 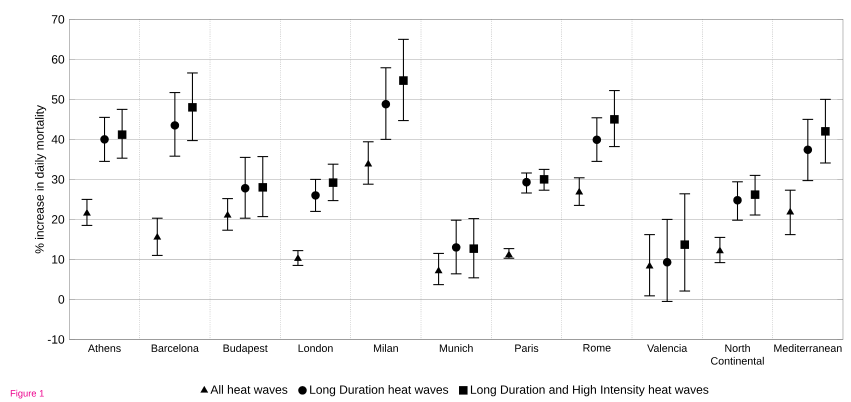 What do you see at coordinates (386, 348) in the screenshot?
I see `x-tick-label: Milan` at bounding box center [386, 348].